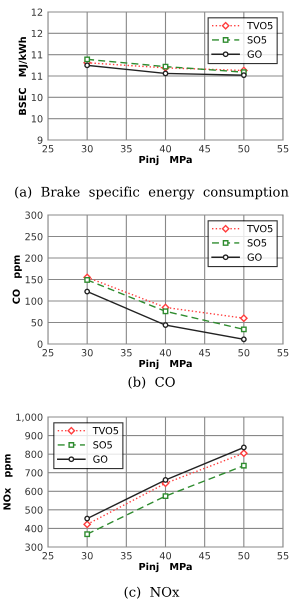 This screenshot has height=610, width=303. I want to click on y-tick-label: 500, so click(33, 510).